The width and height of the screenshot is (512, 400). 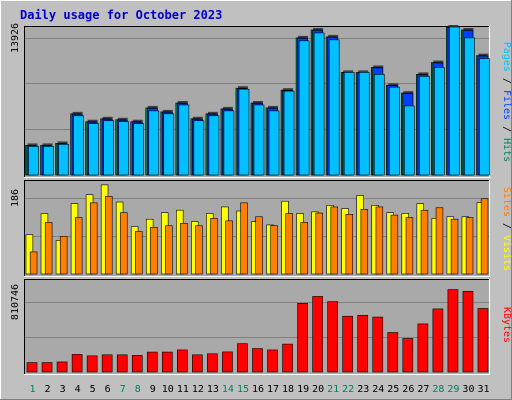 What do you see at coordinates (228, 389) in the screenshot?
I see `day-tick-label: 14` at bounding box center [228, 389].